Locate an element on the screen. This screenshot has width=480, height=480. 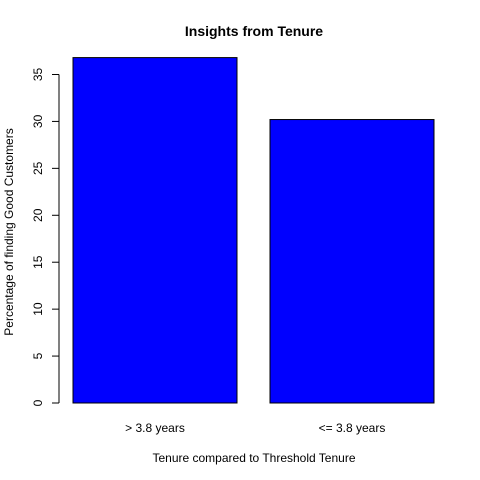
y-tick-label: 20 is located at coordinates (38, 215).